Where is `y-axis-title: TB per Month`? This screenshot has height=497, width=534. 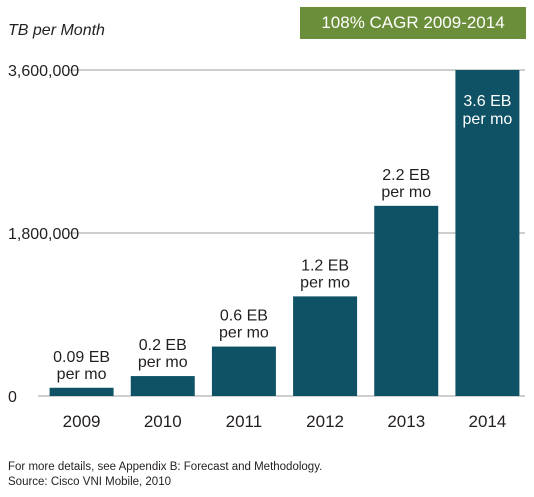 y-axis-title: TB per Month is located at coordinates (56, 30).